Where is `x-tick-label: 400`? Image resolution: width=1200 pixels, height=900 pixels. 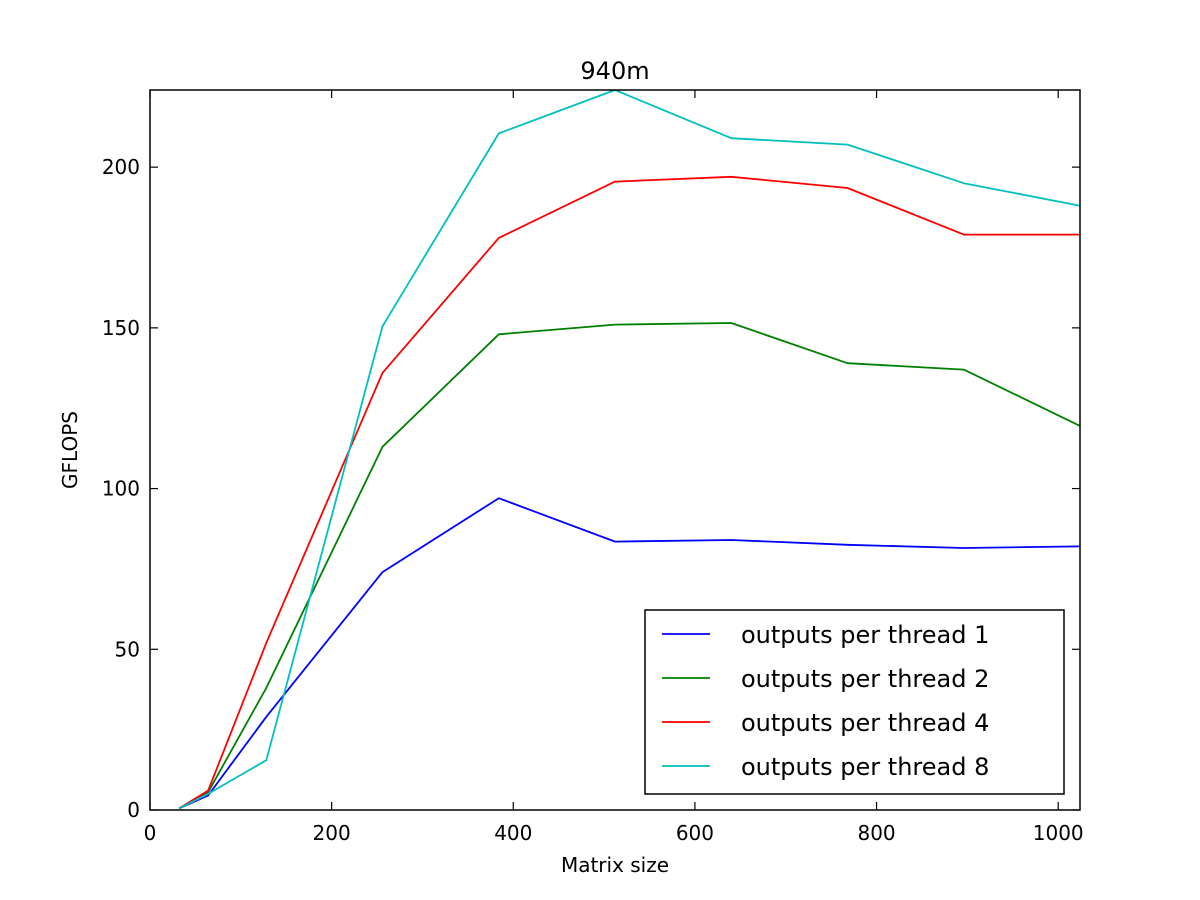 x-tick-label: 400 is located at coordinates (513, 833).